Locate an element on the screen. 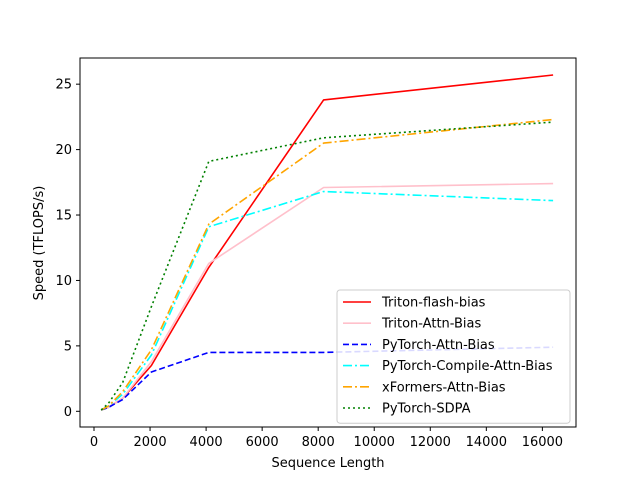  x-tick-label: 2000 is located at coordinates (150, 442).